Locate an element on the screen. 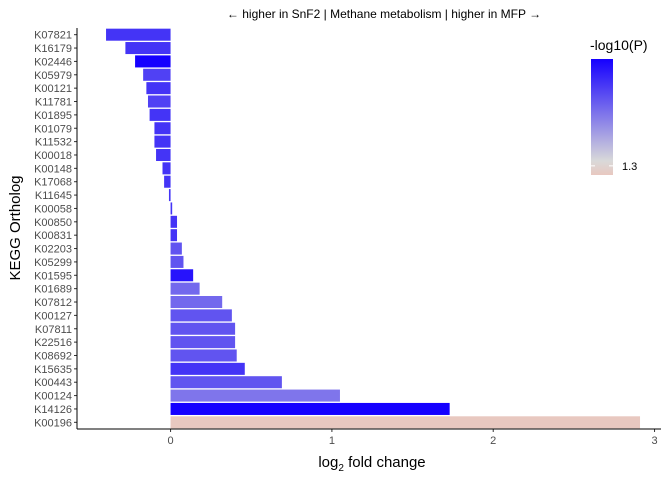 This screenshot has width=672, height=480. x-tick-label: 2 is located at coordinates (493, 441).